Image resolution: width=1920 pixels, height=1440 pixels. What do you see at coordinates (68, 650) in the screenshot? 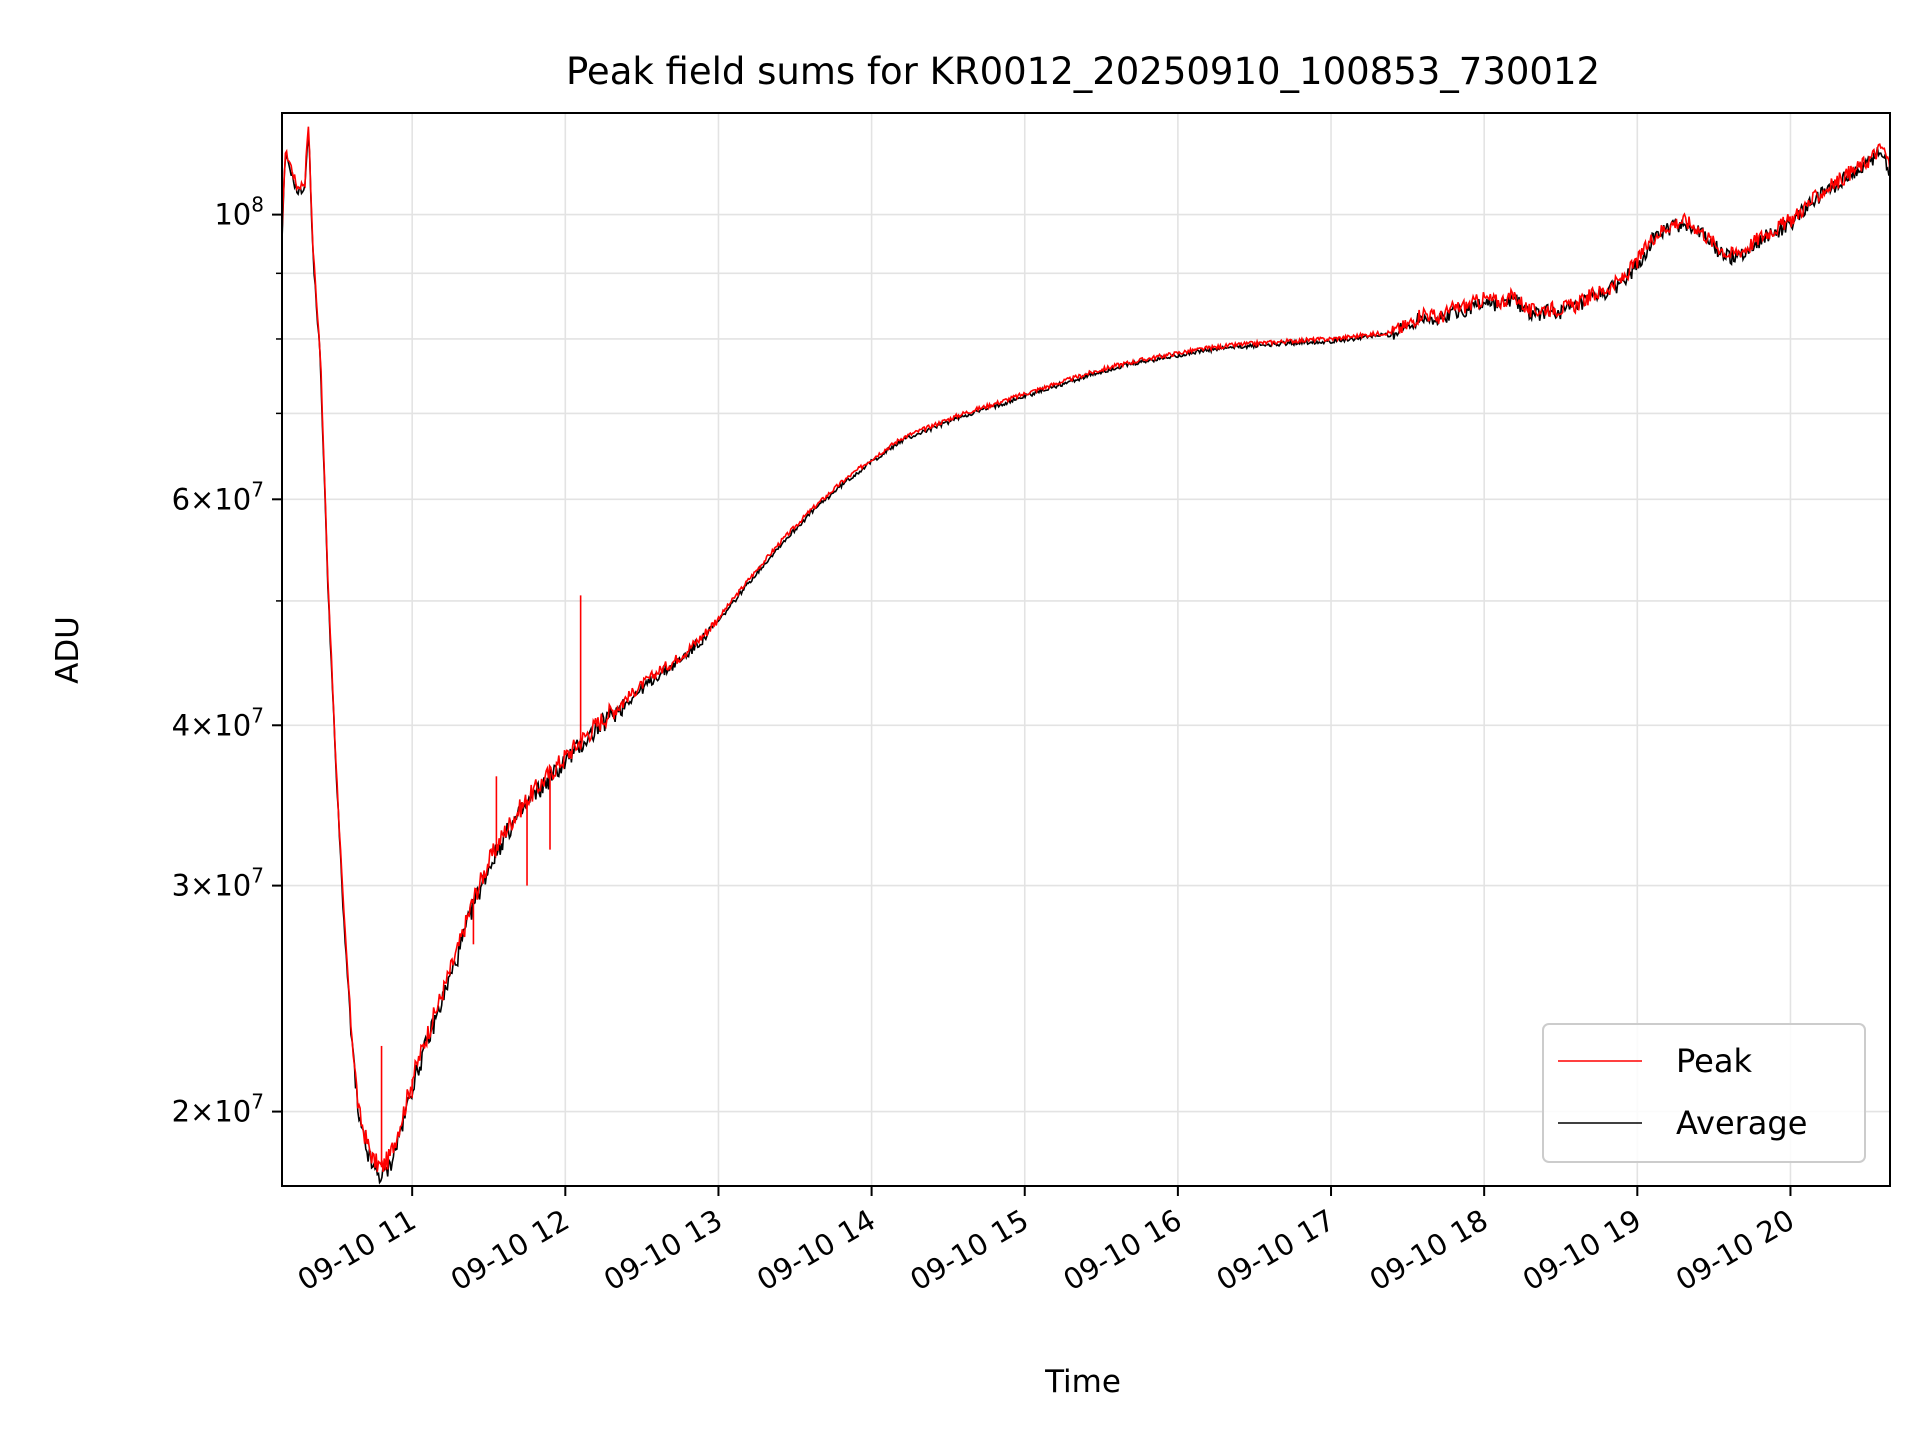
I see `y-axis-label: ADU` at bounding box center [68, 650].